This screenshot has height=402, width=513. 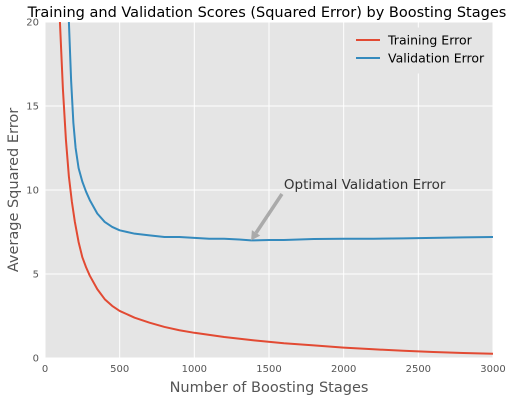 I want to click on x-tick-label: 0, so click(x=45, y=369).